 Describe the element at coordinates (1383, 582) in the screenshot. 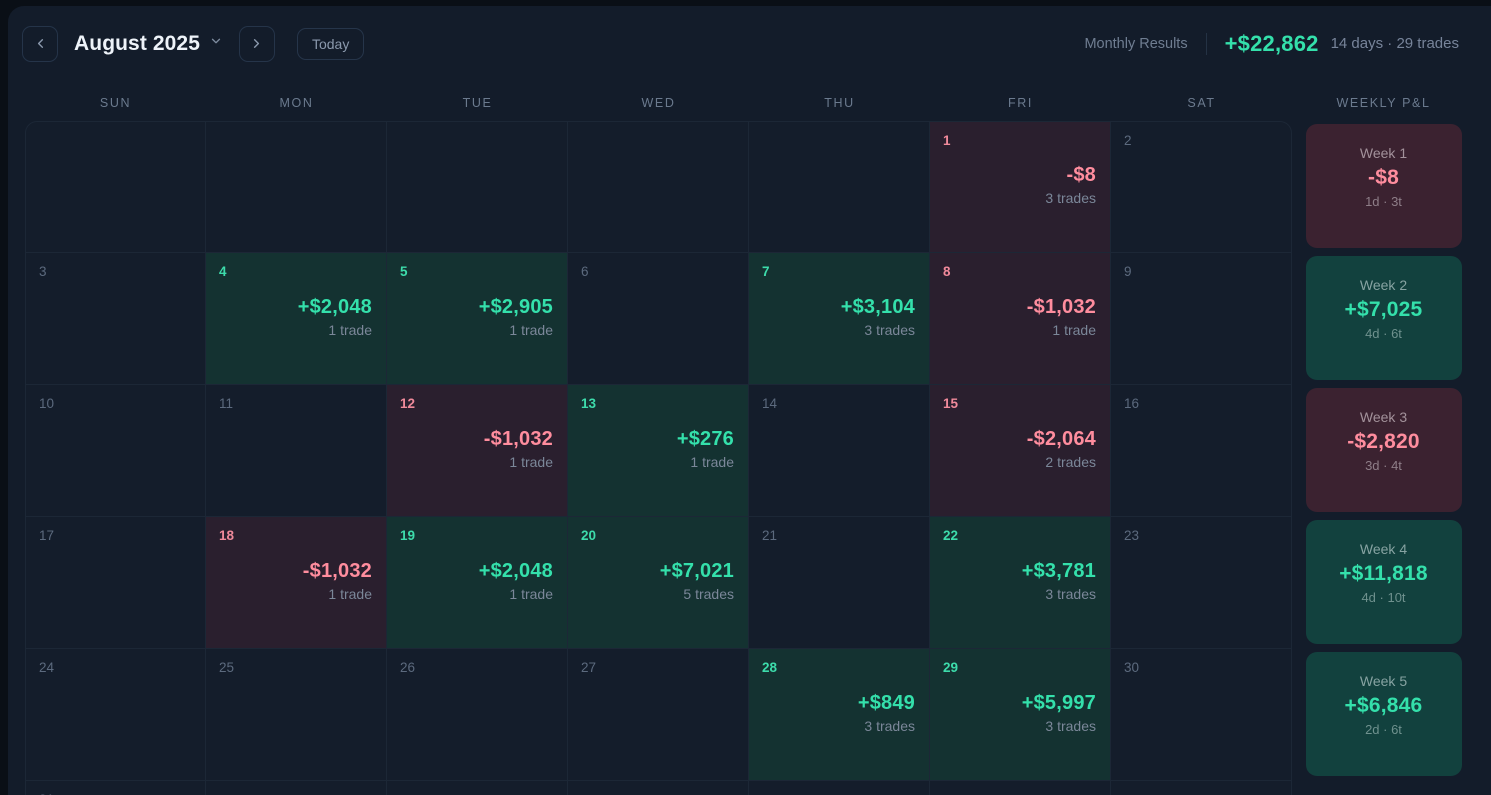

I see `weekly-summary-card: Week 4 +$11,818 4d · 10t` at that location.